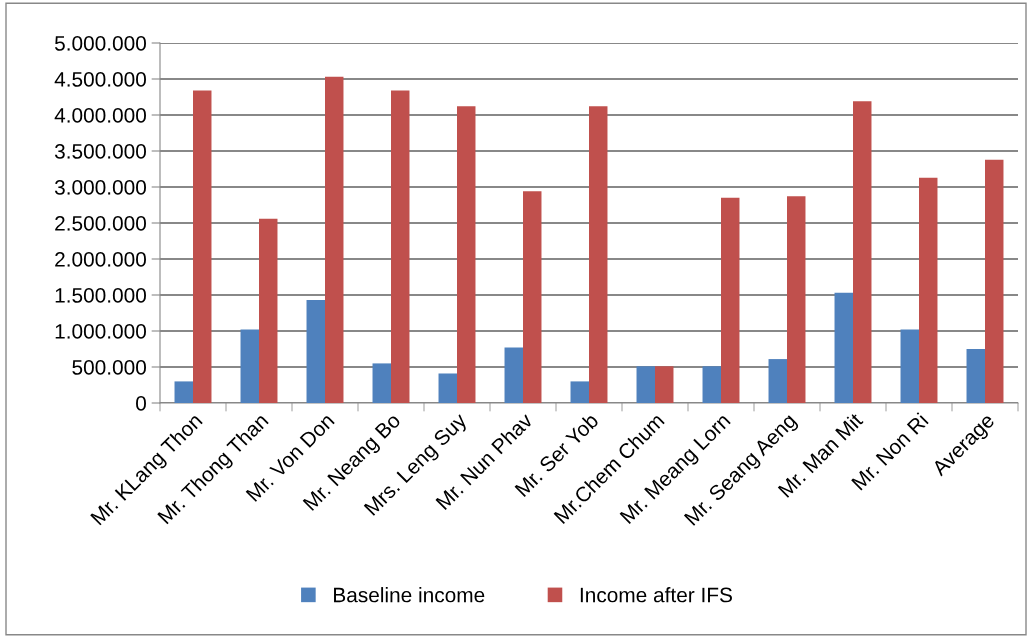 The image size is (1034, 638). I want to click on y-tick-label: 3.000.000, so click(100, 187).